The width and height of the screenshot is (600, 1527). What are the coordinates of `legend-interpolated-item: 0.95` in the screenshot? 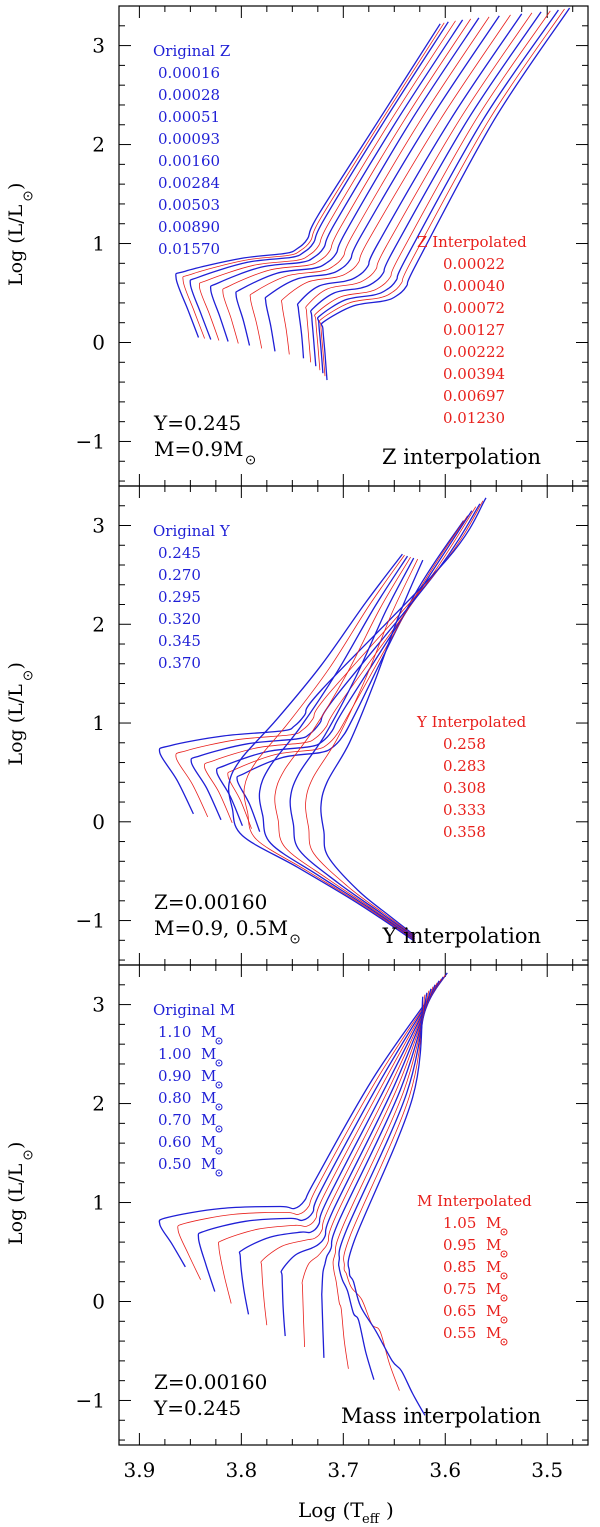 It's located at (459, 1245).